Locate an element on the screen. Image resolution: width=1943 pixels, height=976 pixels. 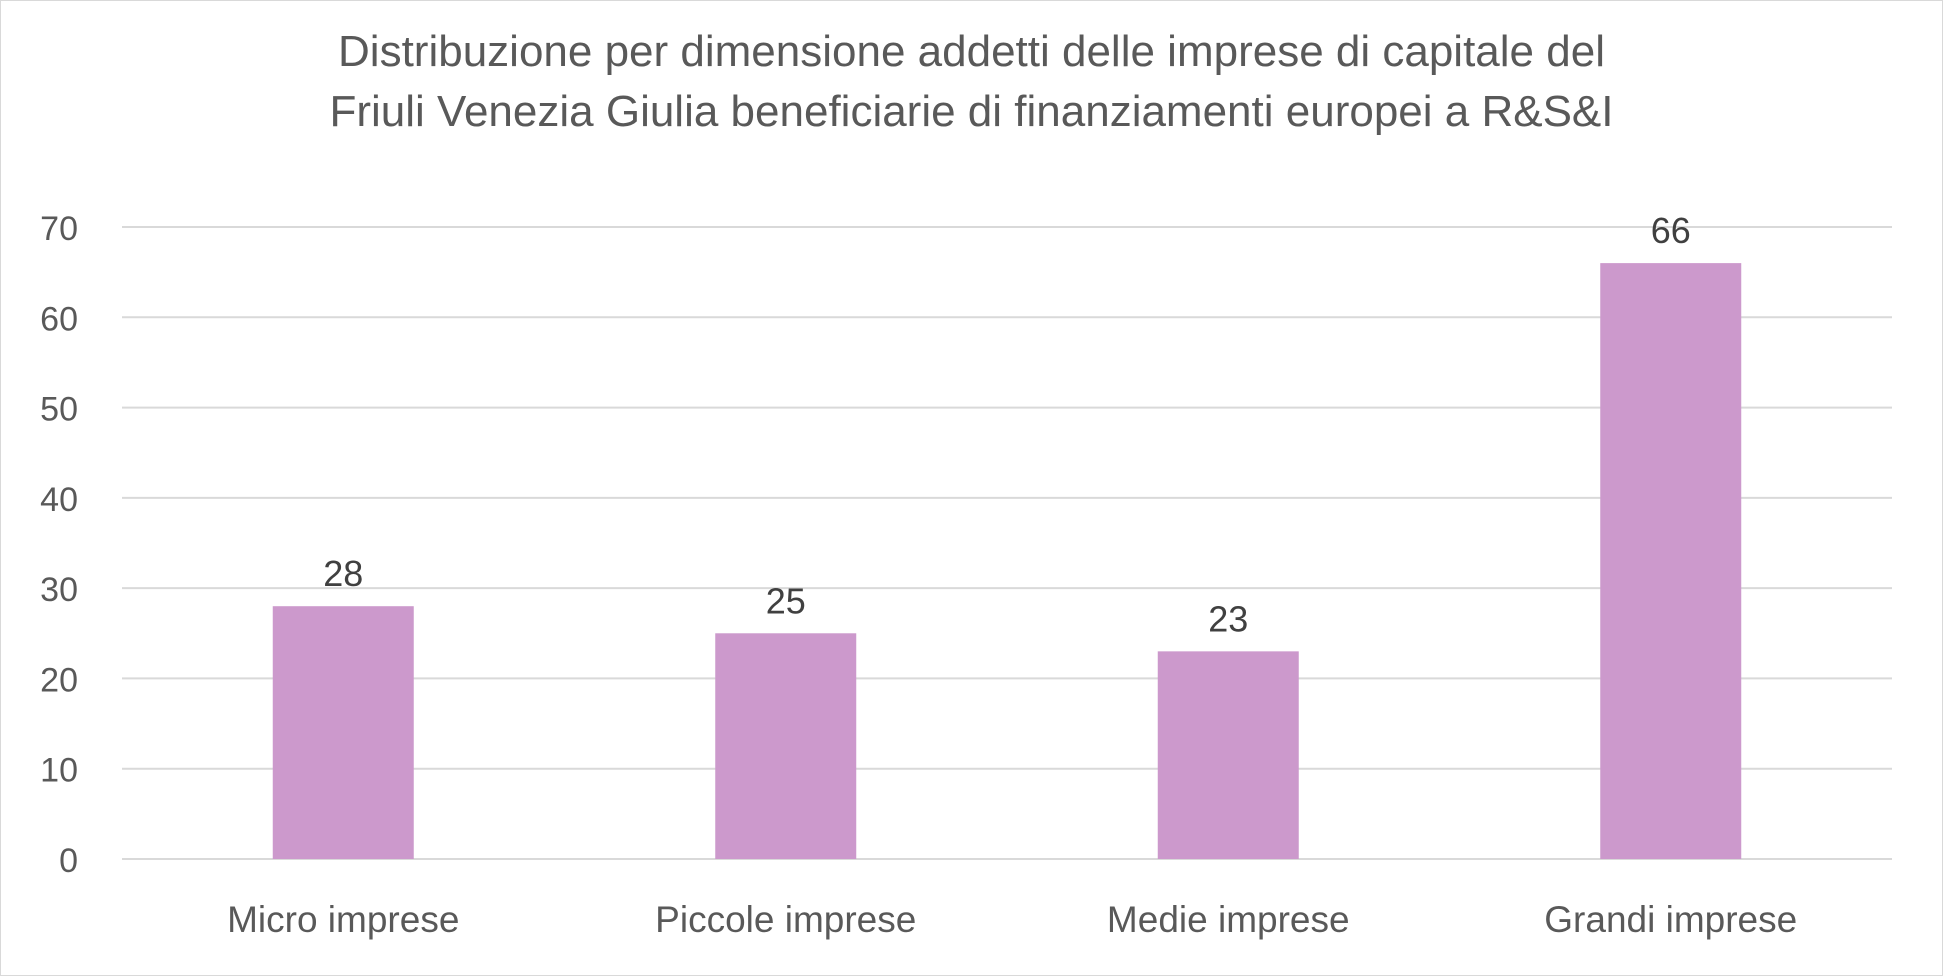
y-tick-label: 30 is located at coordinates (59, 590).